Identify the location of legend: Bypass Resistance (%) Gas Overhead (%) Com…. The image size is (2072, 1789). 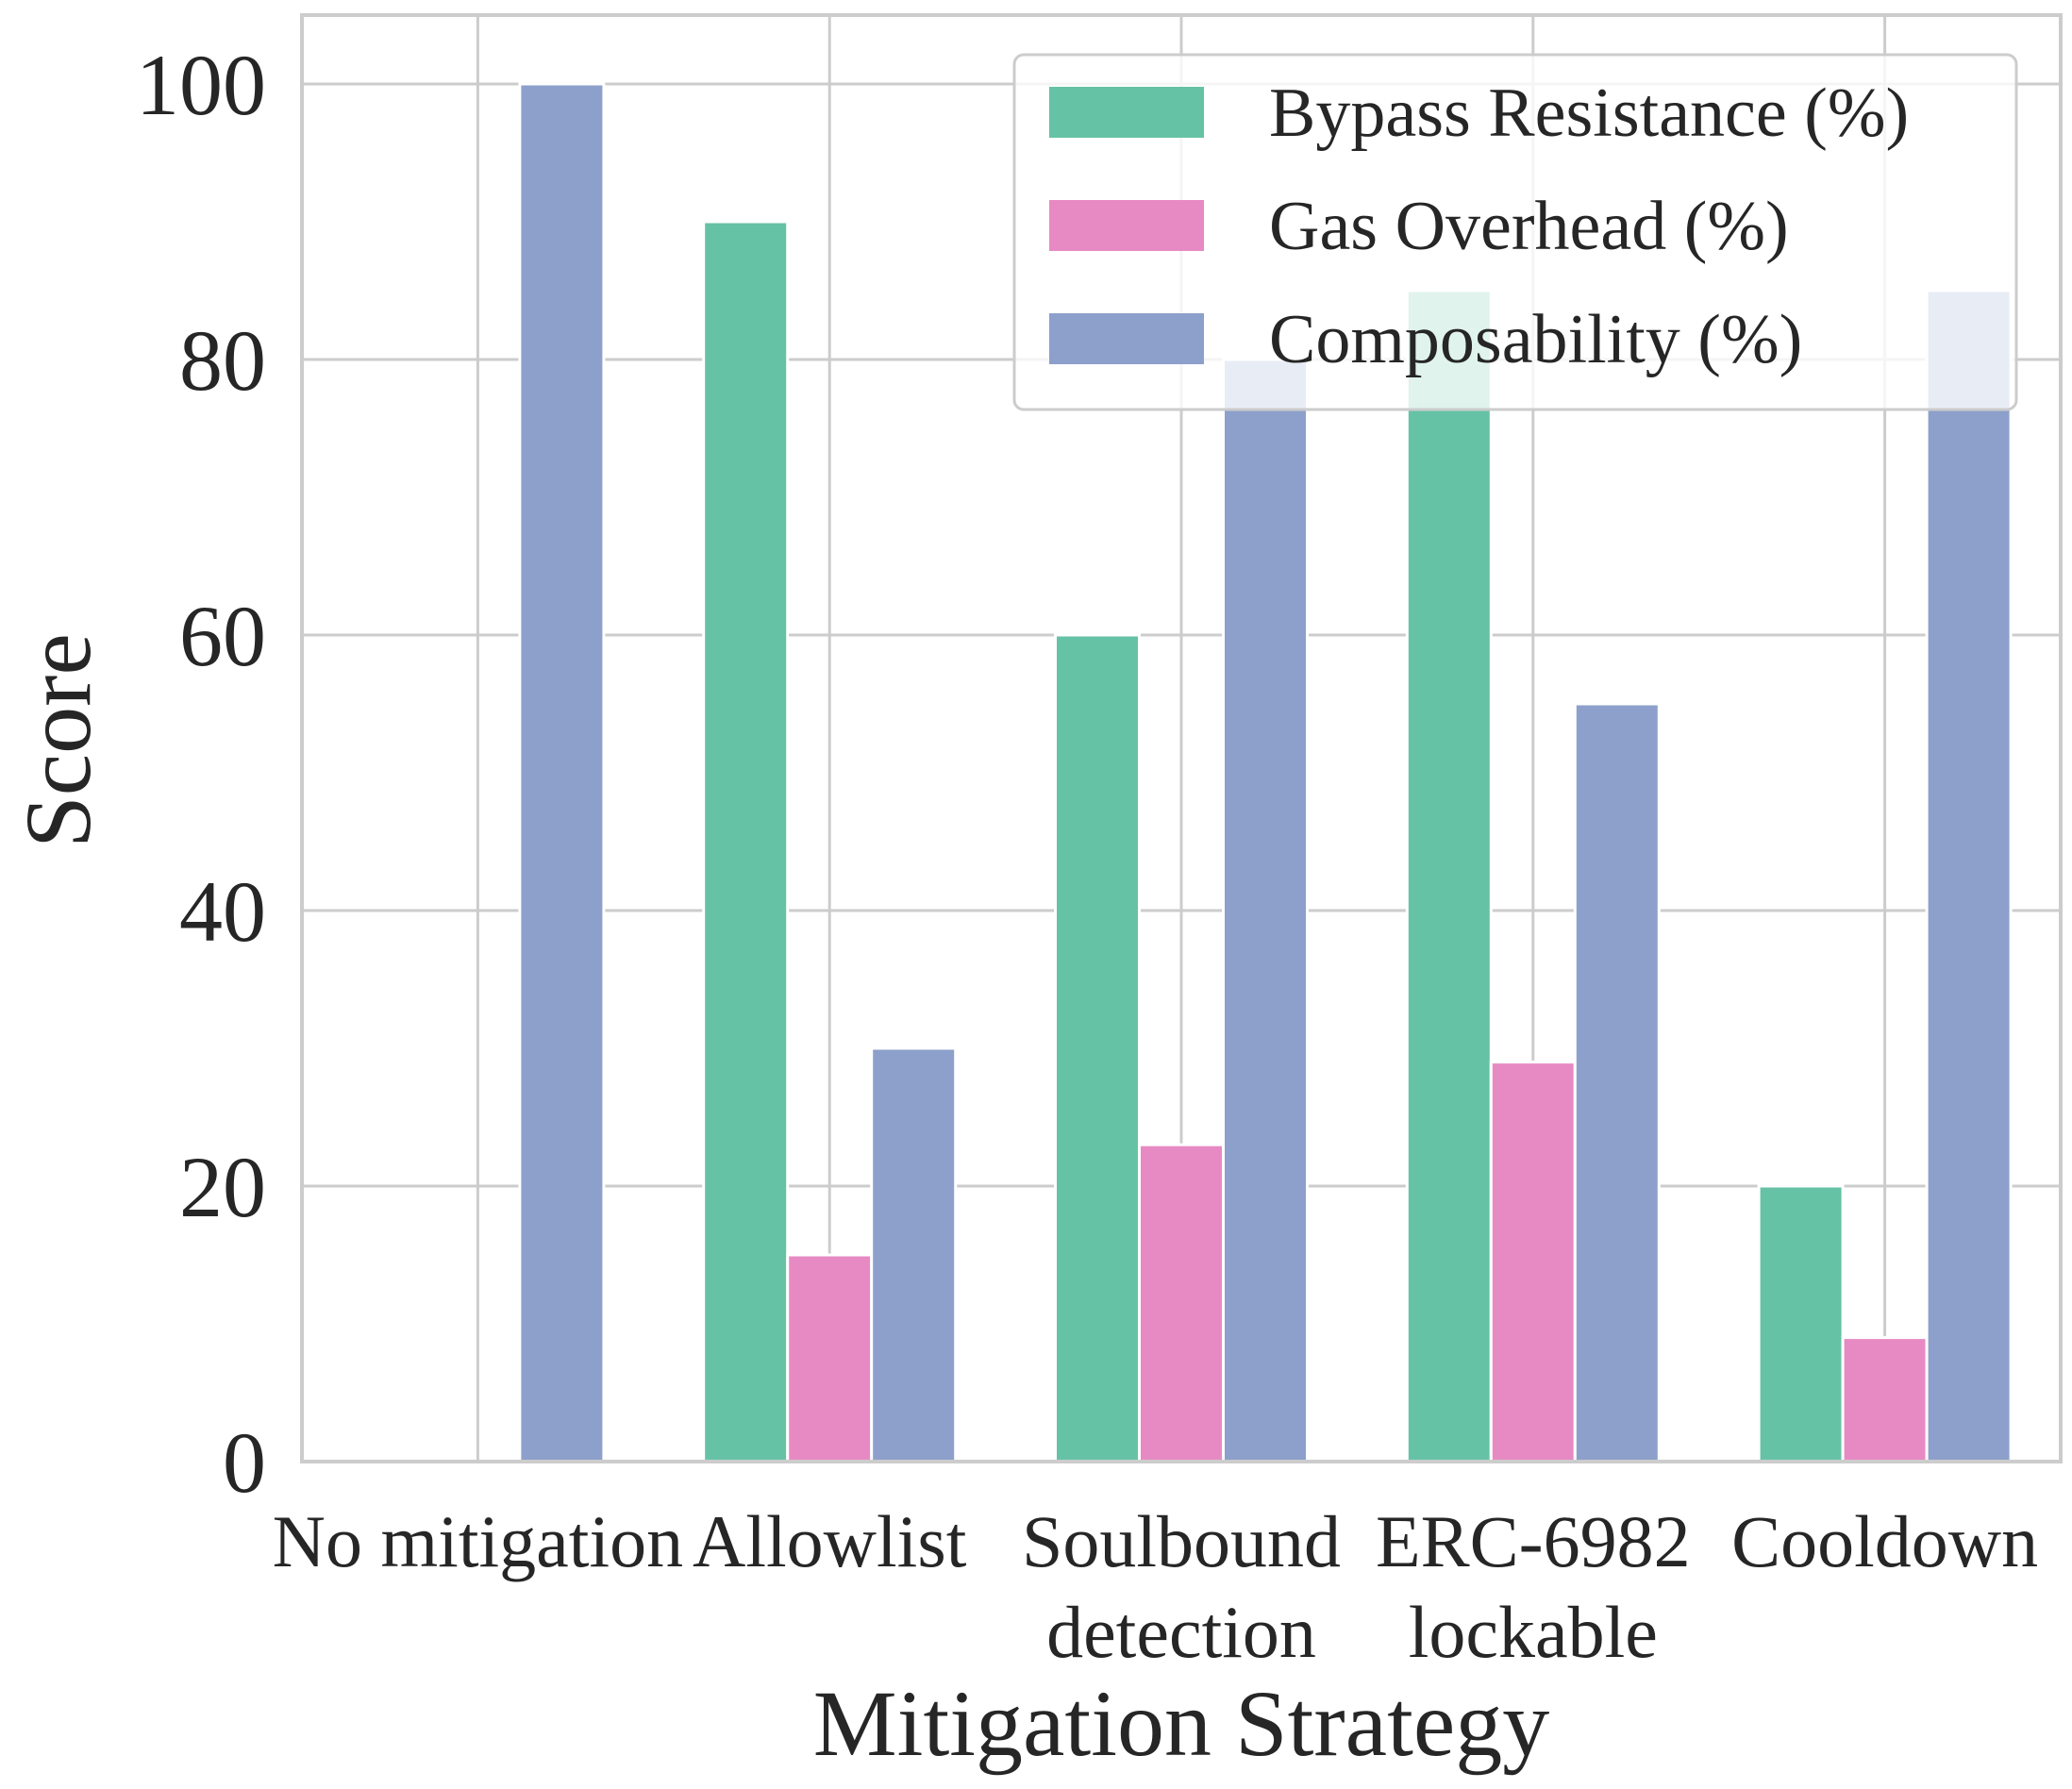
(1515, 232).